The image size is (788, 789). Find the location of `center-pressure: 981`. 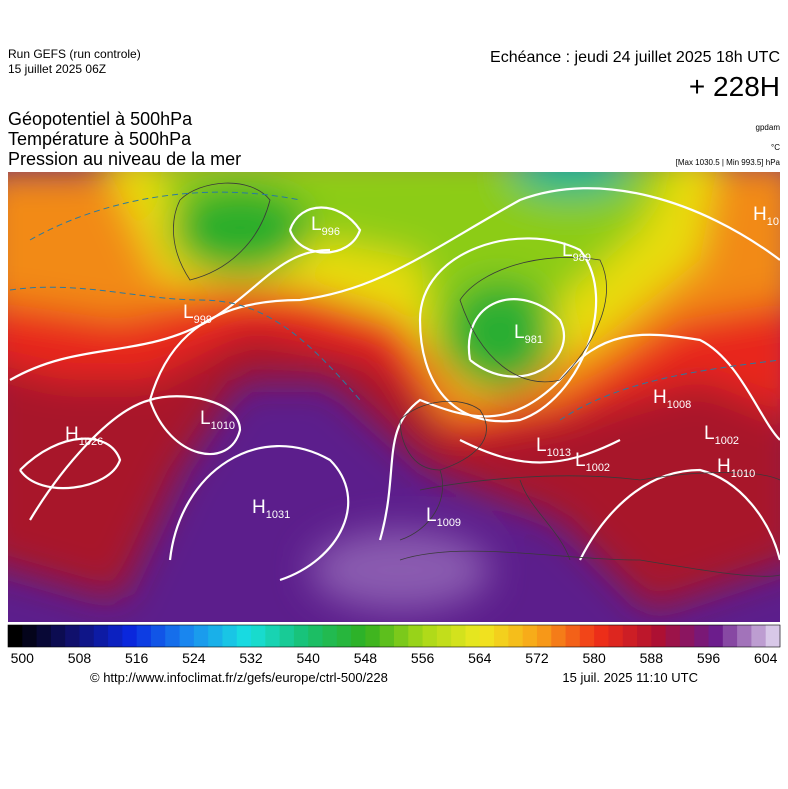

center-pressure: 981 is located at coordinates (534, 340).